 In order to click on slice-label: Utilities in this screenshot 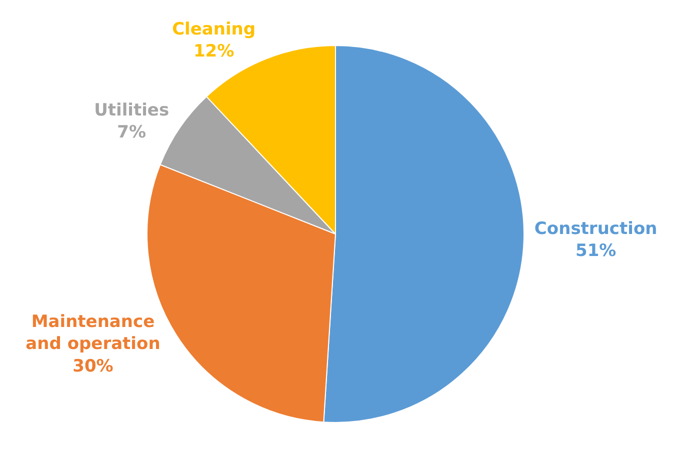, I will do `click(132, 110)`.